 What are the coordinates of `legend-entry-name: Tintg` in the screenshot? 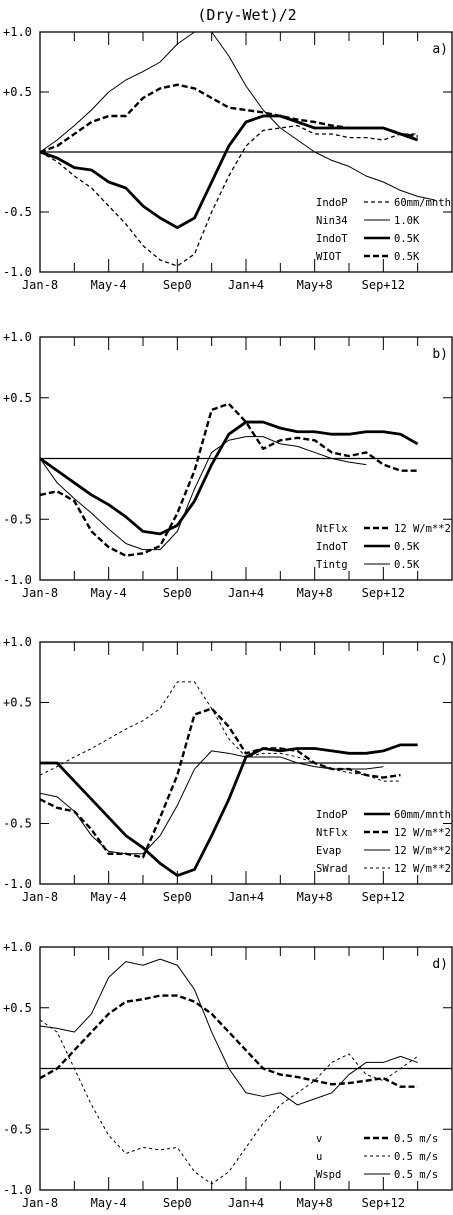 It's located at (332, 565).